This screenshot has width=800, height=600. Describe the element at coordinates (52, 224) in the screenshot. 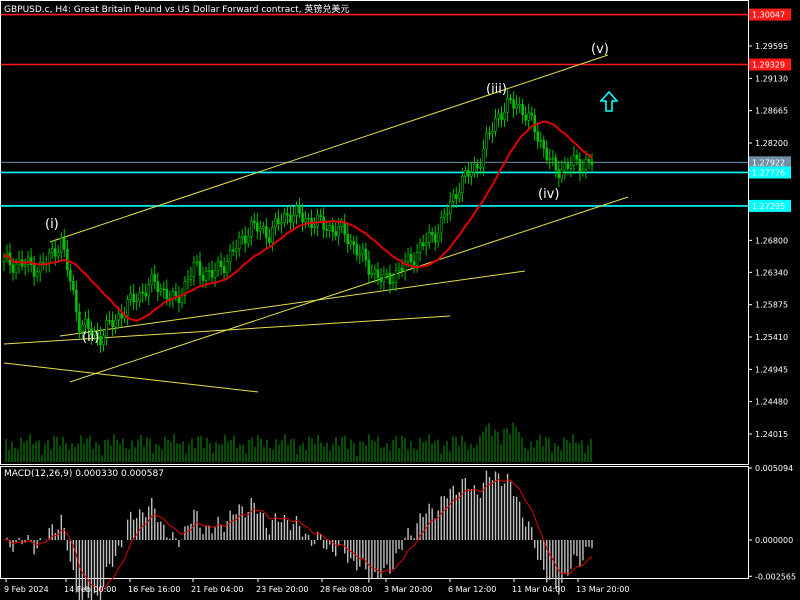

I see `elliott-wave-label-1: (i)` at that location.